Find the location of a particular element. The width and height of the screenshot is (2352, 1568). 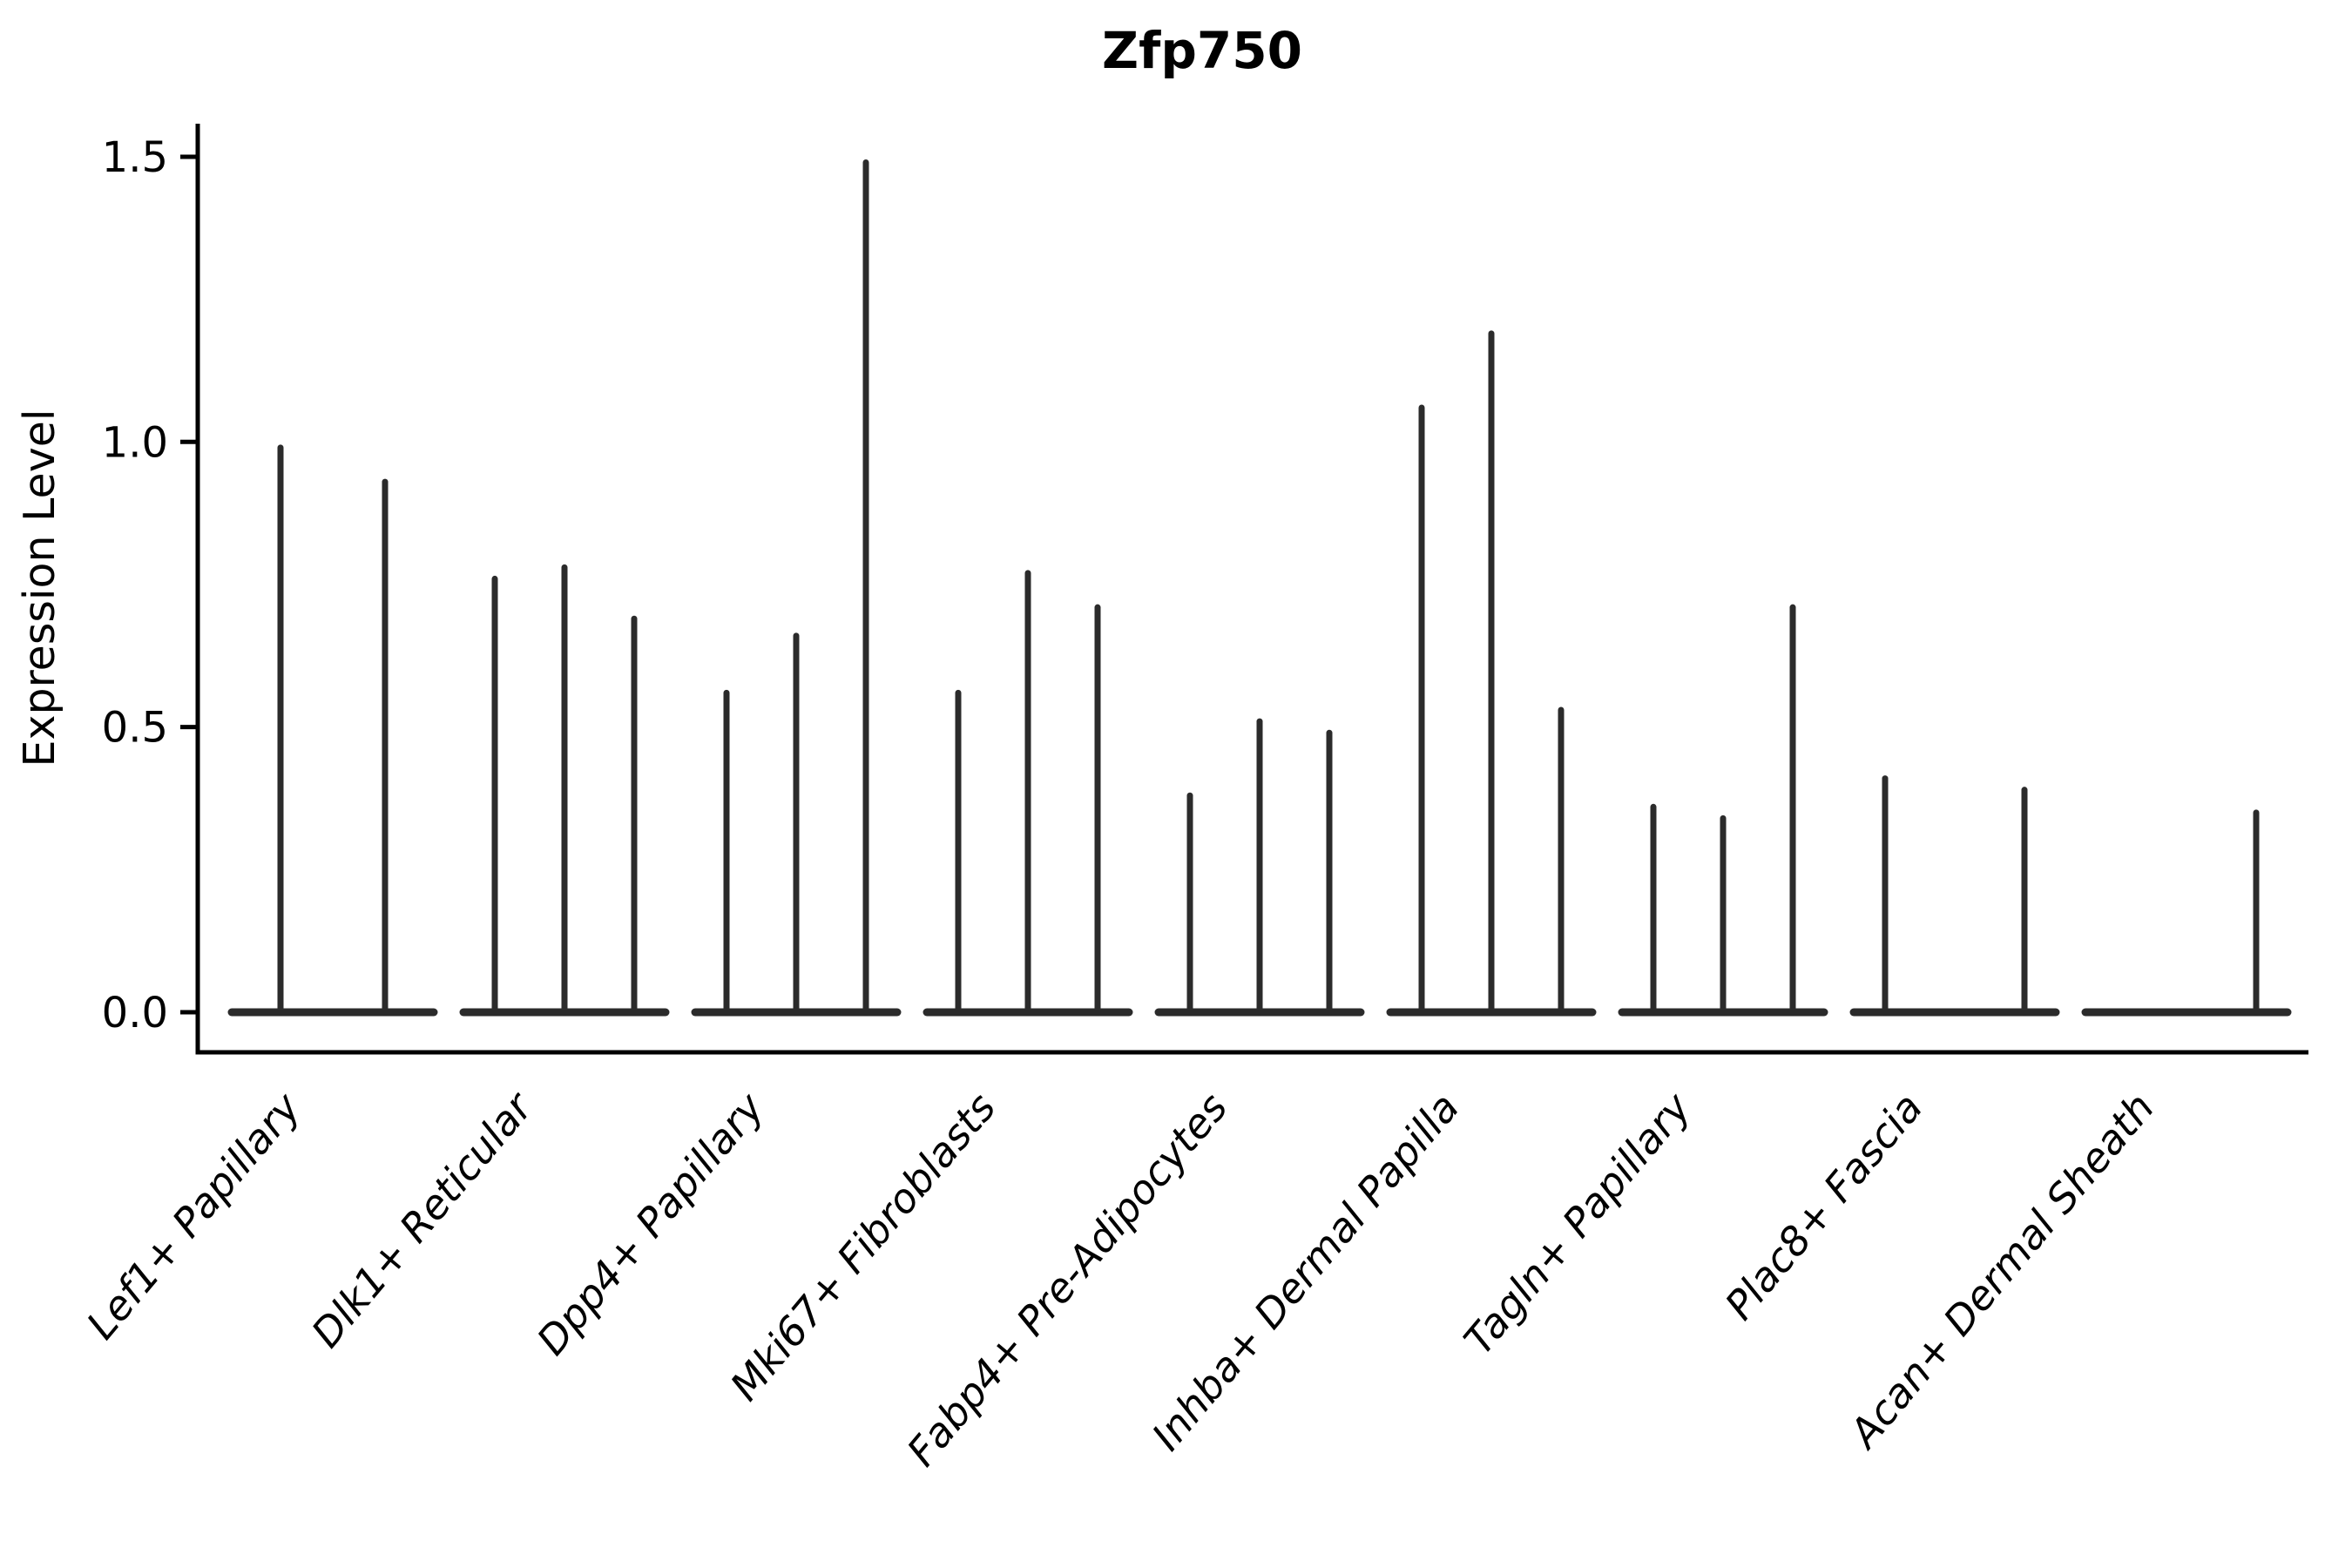

y-tick-label: 0.5 is located at coordinates (135, 728).